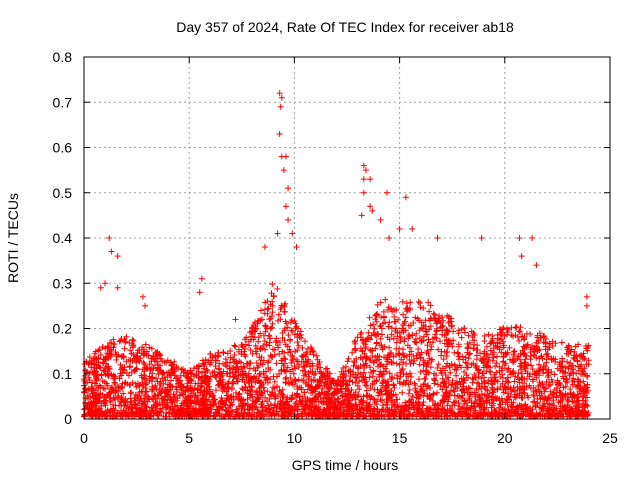  What do you see at coordinates (63, 148) in the screenshot?
I see `y-tick-label: 0.6` at bounding box center [63, 148].